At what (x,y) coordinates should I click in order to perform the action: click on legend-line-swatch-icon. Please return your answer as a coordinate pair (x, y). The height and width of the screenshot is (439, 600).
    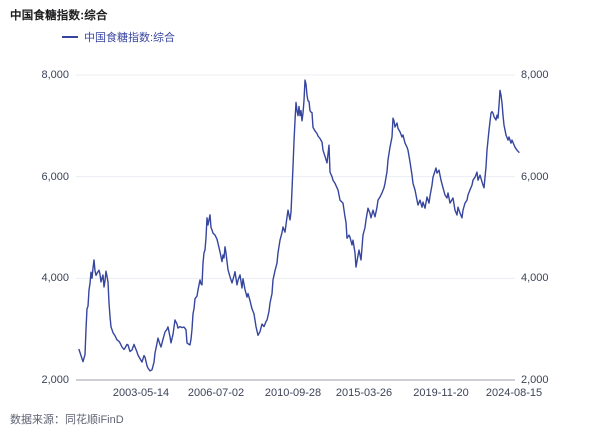
    Looking at the image, I should click on (70, 37).